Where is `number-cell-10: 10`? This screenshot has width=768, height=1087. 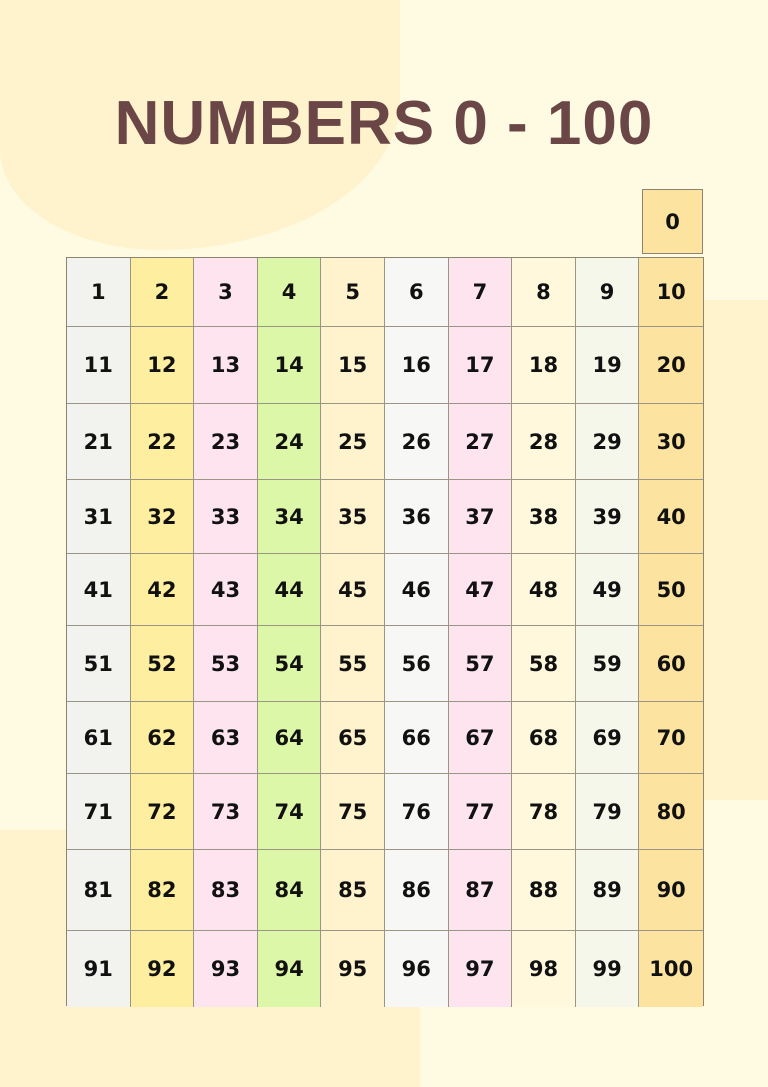
number-cell-10: 10 is located at coordinates (671, 292).